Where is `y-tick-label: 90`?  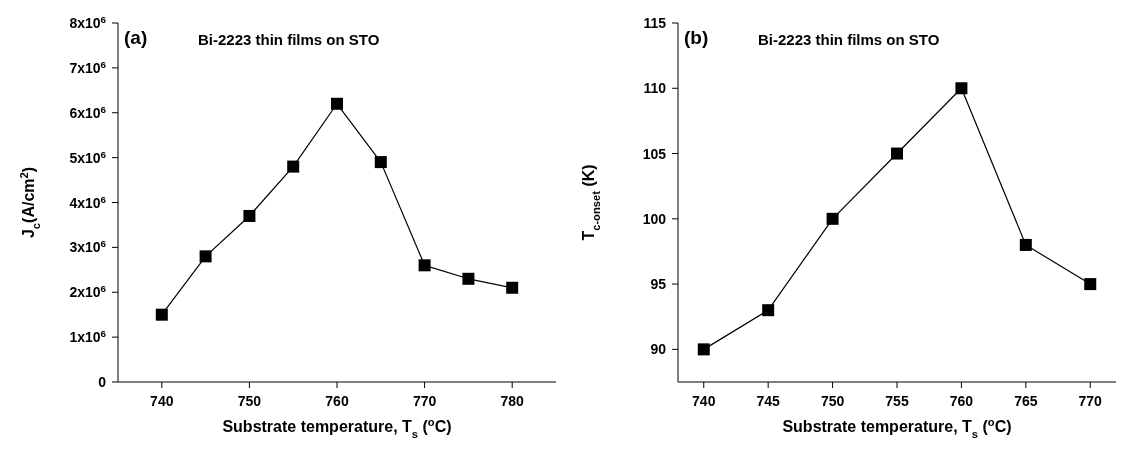
y-tick-label: 90 is located at coordinates (658, 349).